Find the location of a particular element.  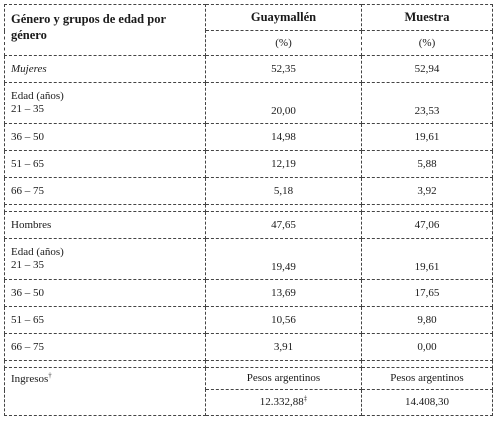

income-value-row: 12.332,88‡ 14.408,30 is located at coordinates (249, 402).